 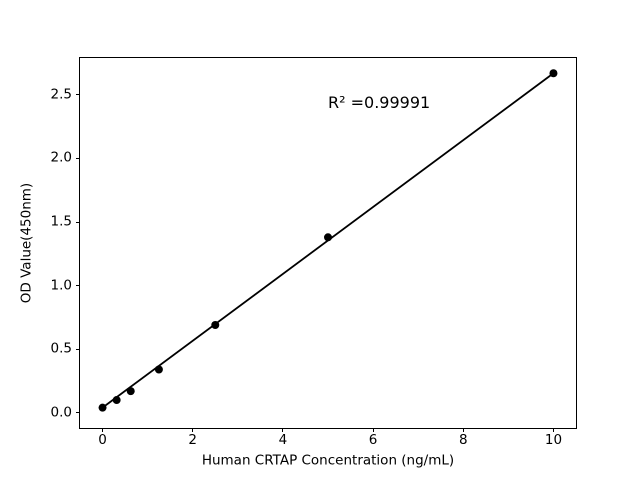 What do you see at coordinates (193, 440) in the screenshot?
I see `x-tick-label: 2` at bounding box center [193, 440].